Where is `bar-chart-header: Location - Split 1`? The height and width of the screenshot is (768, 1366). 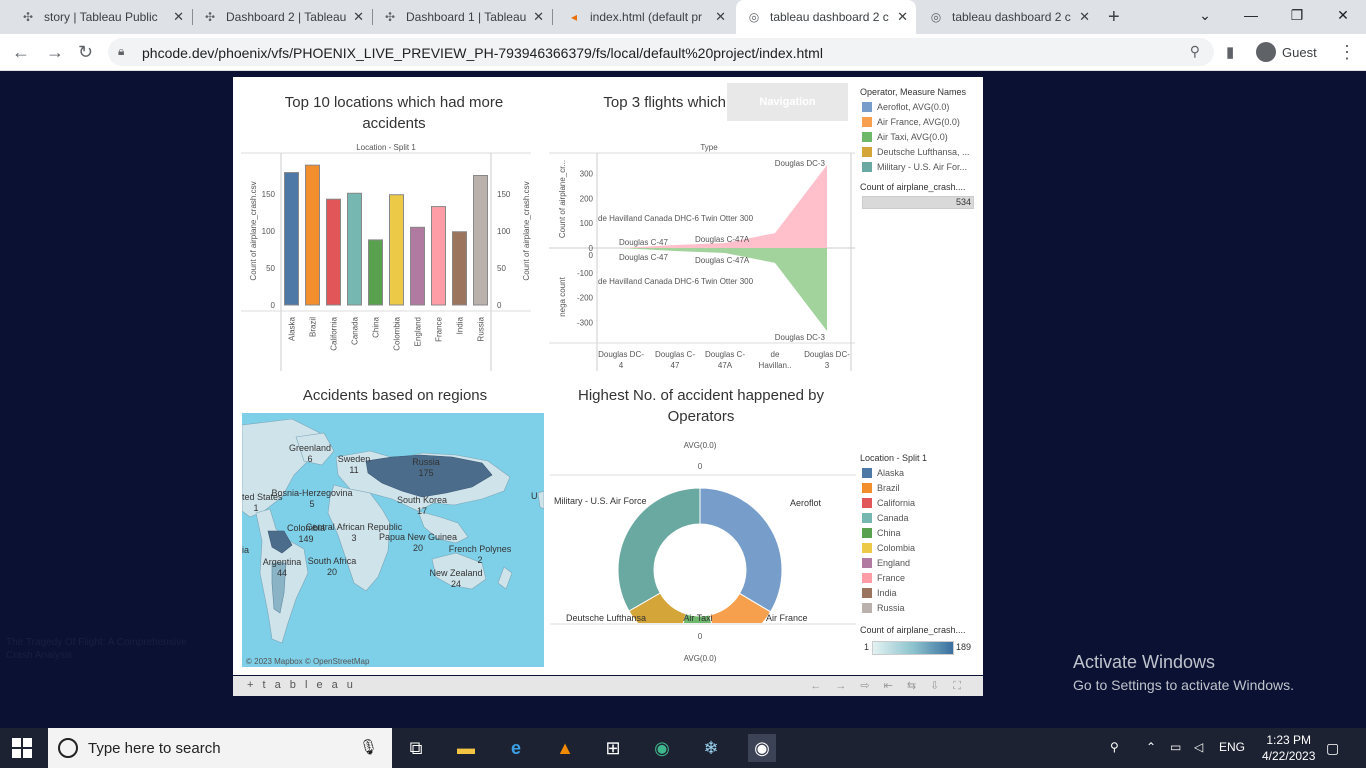 bar-chart-header: Location - Split 1 is located at coordinates (386, 147).